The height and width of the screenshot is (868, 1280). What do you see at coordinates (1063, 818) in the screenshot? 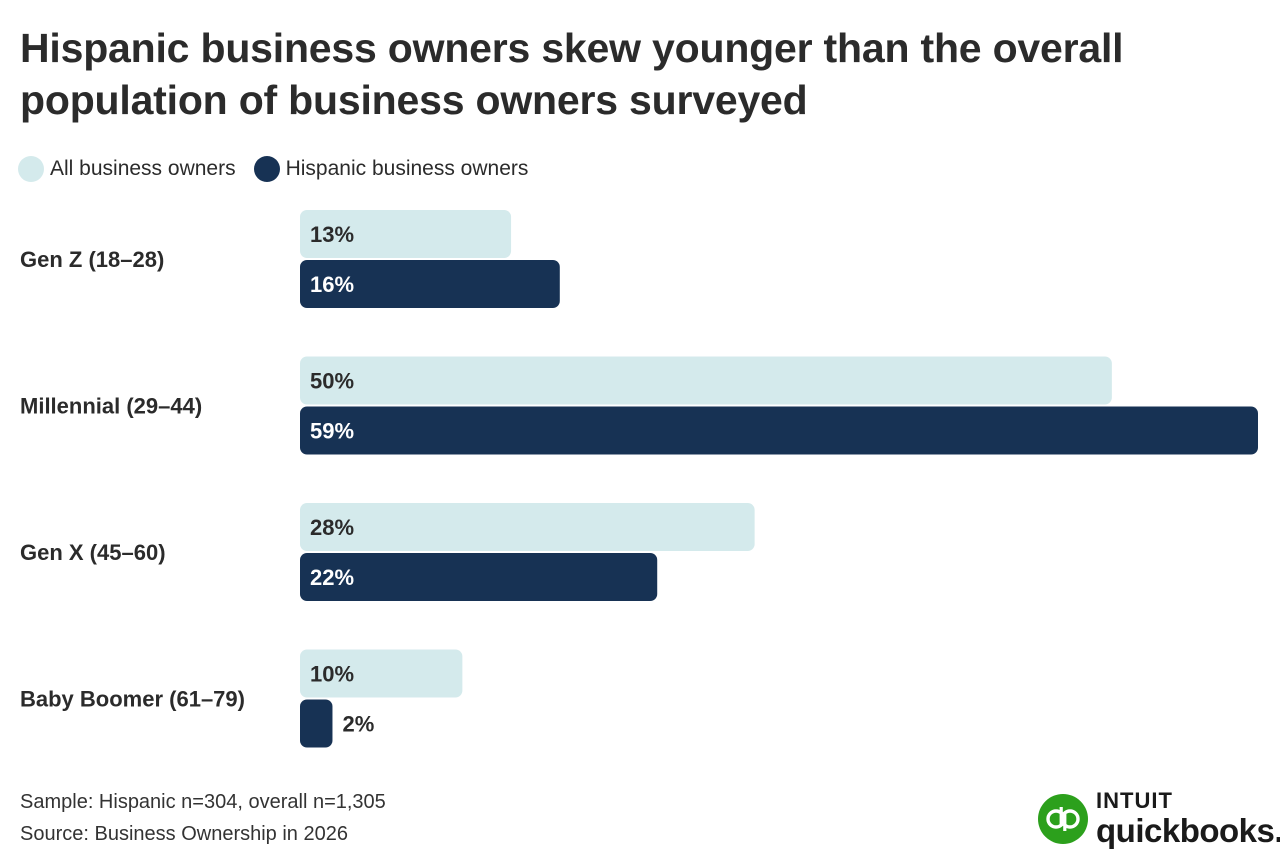
I see `quickbooks-logo-icon` at bounding box center [1063, 818].